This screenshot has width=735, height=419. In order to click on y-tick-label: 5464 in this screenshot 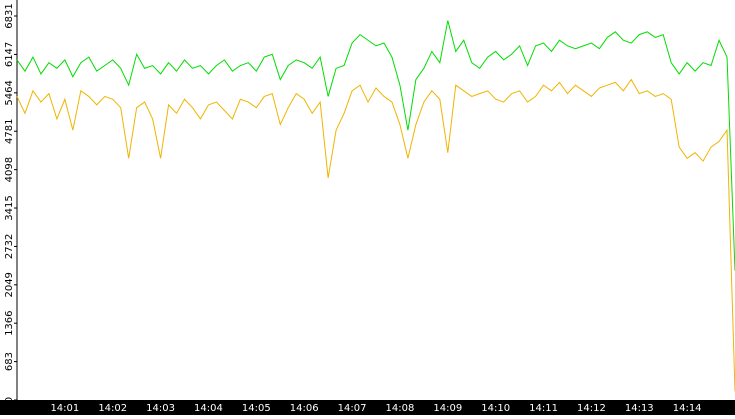, I will do `click(9, 92)`.